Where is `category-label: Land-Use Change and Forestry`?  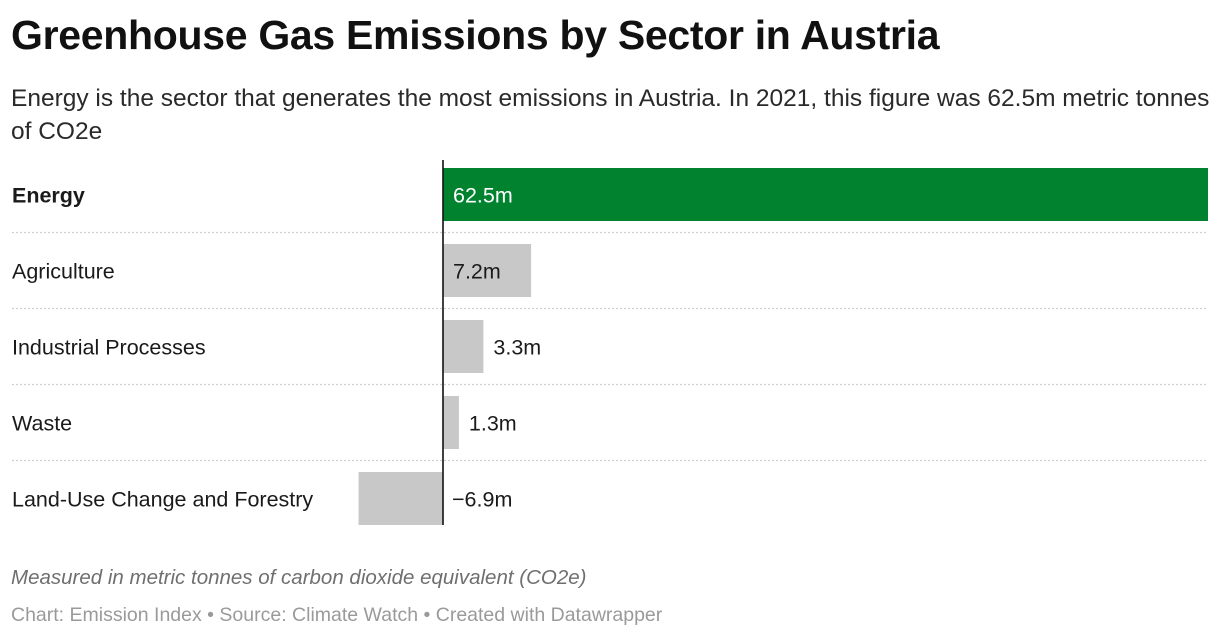
category-label: Land-Use Change and Forestry is located at coordinates (162, 500).